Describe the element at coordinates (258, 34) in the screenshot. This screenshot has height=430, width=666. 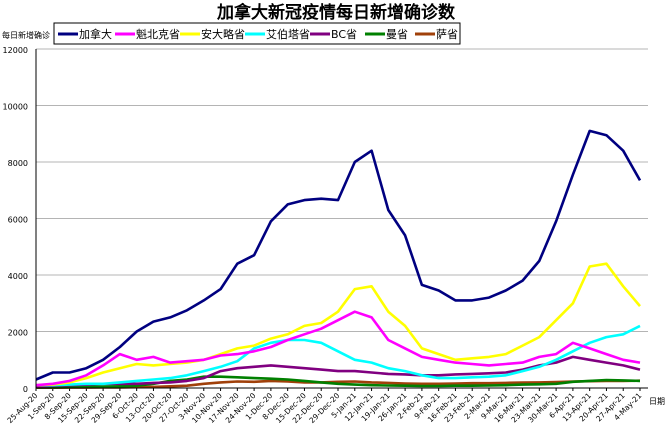
I see `legend: 加拿大 魁北克省 安大略省 艾伯塔省 BC省 曼省 萨省` at that location.